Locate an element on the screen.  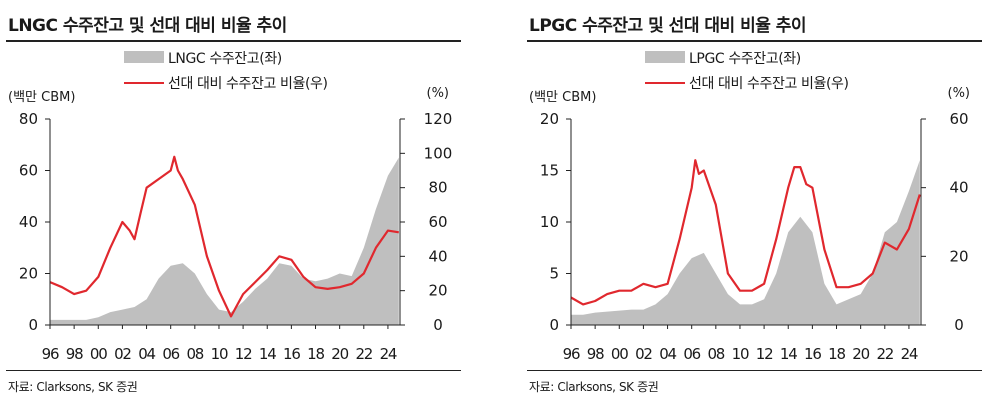
lpgc-right-tick-label: 60 is located at coordinates (958, 119).